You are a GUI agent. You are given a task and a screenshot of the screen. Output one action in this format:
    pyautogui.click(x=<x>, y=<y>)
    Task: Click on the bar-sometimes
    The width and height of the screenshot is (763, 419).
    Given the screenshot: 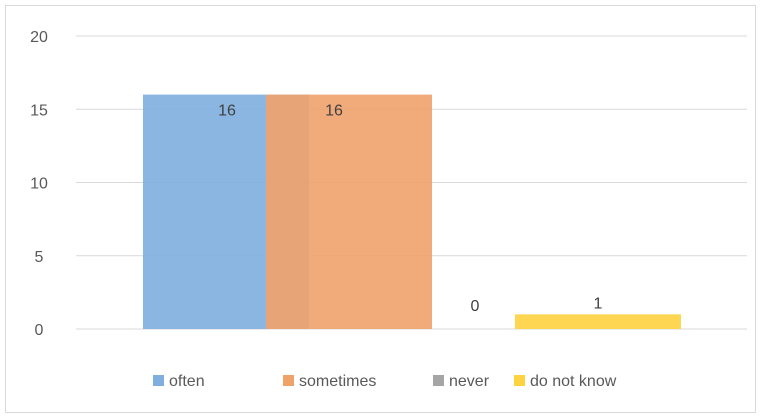 What is the action you would take?
    pyautogui.click(x=349, y=211)
    